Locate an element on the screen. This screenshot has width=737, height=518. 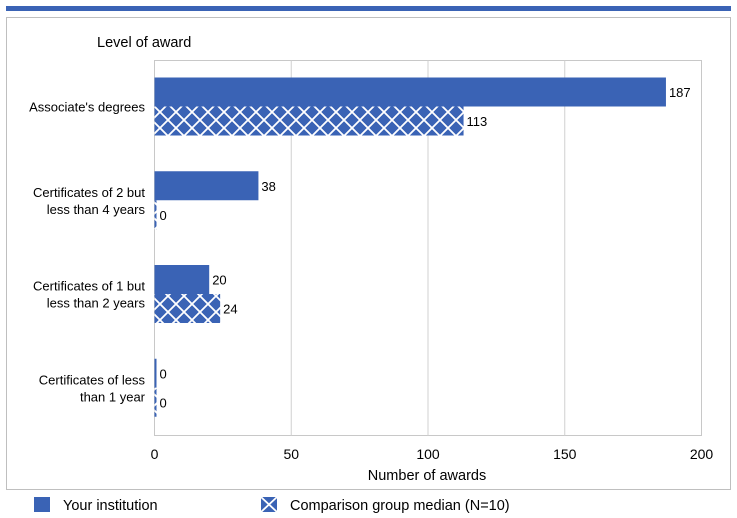
category-label-2-line-0: Certificates of 1 but is located at coordinates (89, 286).